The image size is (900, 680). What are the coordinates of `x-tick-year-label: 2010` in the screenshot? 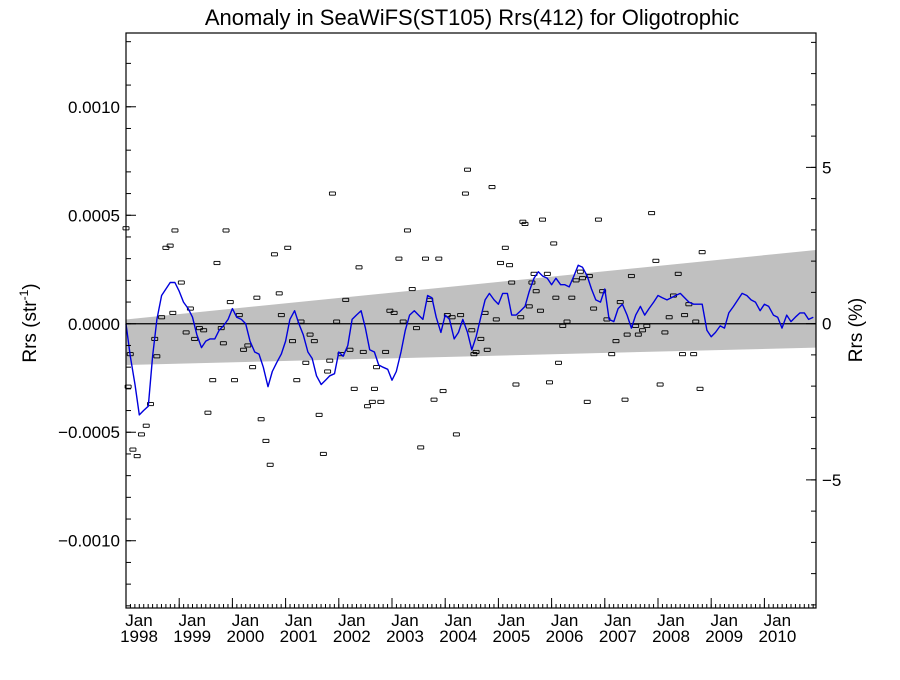 It's located at (777, 636).